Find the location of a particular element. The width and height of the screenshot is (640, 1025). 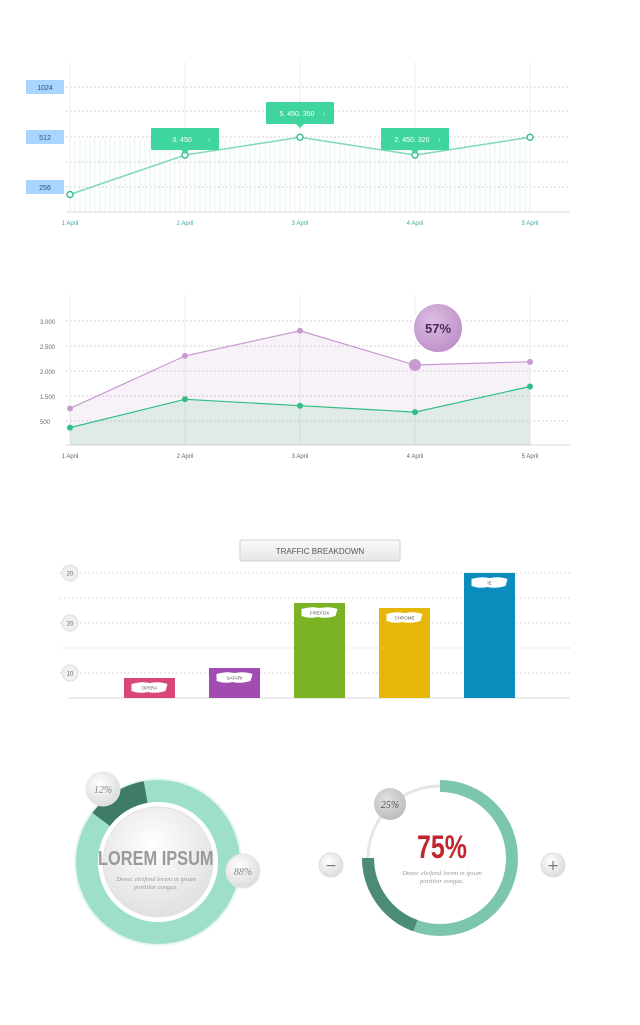

chart3-bar-label: IE is located at coordinates (489, 583).